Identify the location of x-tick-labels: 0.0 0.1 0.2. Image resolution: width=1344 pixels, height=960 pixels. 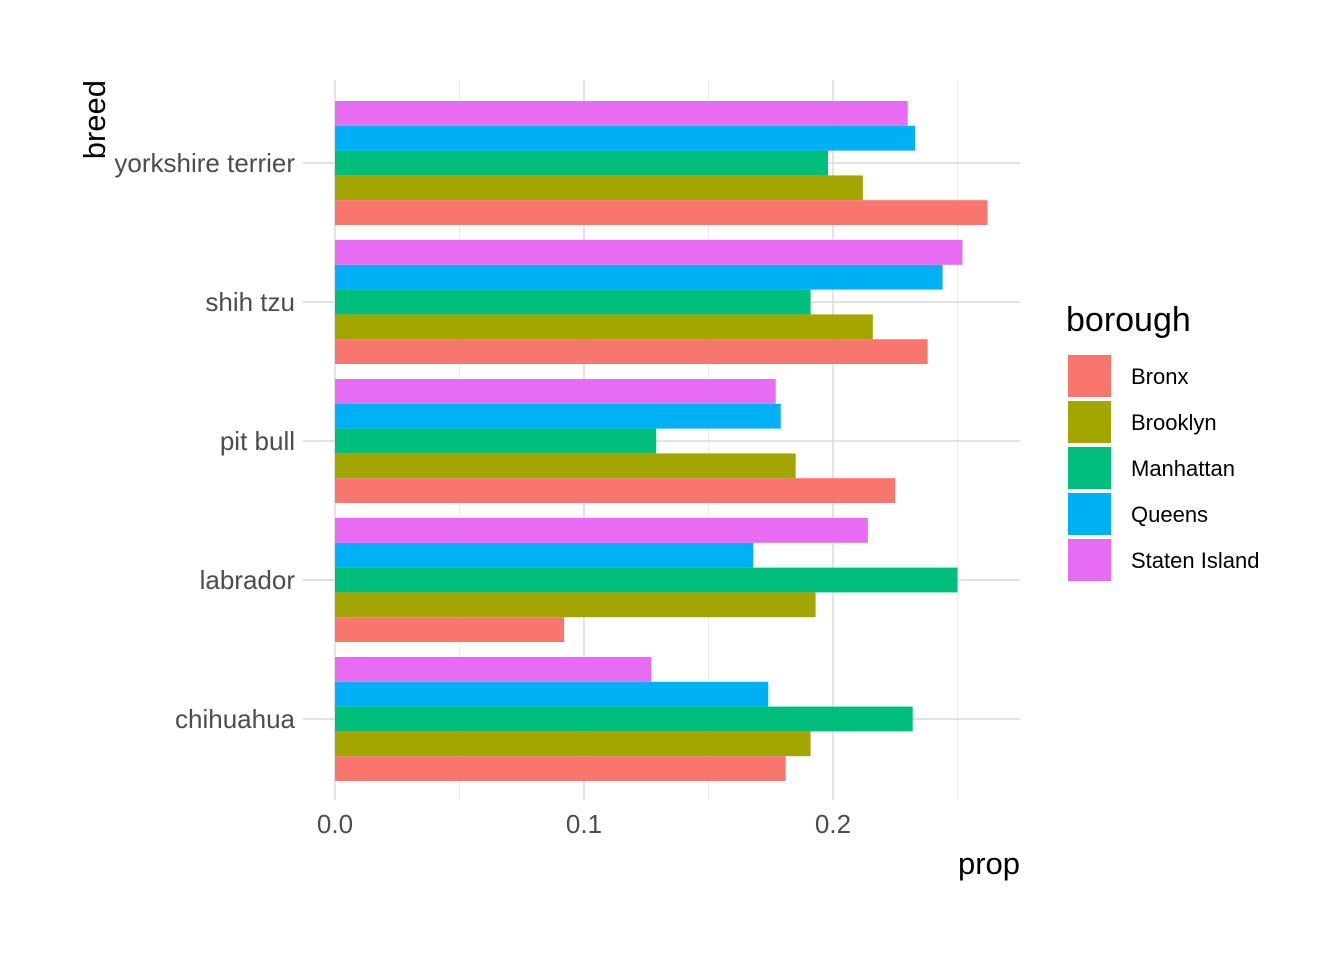
(584, 824).